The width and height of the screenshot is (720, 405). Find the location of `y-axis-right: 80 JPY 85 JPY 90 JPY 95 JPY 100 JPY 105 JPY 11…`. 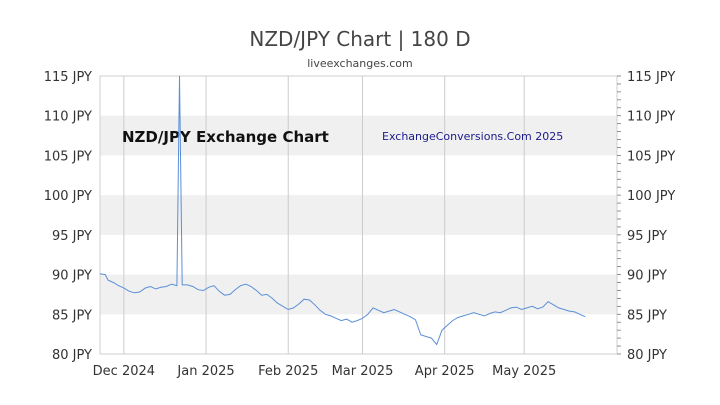

y-axis-right: 80 JPY 85 JPY 90 JPY 95 JPY 100 JPY 105 JPY 11… is located at coordinates (646, 216).